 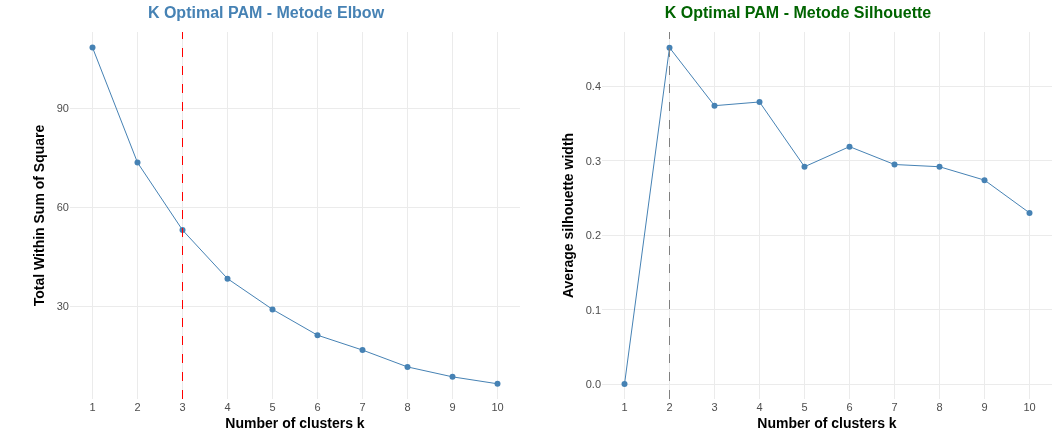 What do you see at coordinates (593, 309) in the screenshot?
I see `y-tick-label: 0.1` at bounding box center [593, 309].